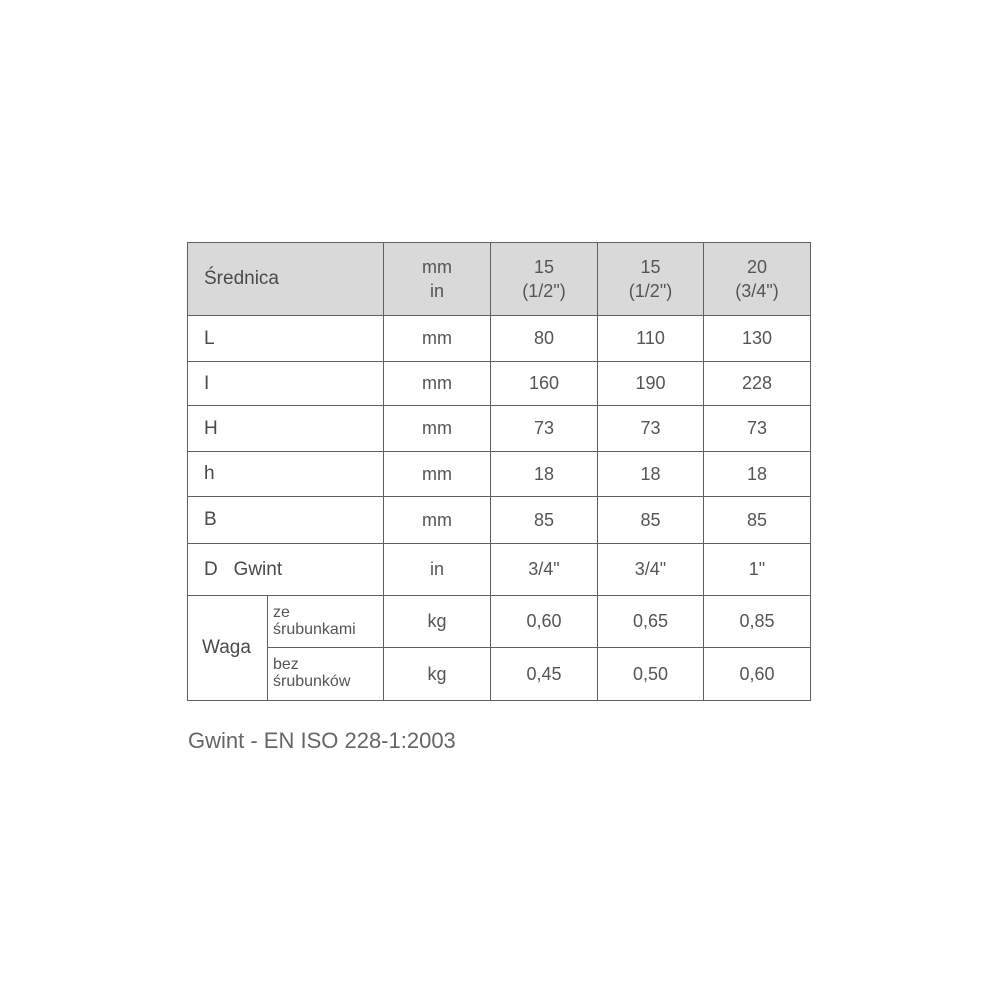 The height and width of the screenshot is (1000, 1000). Describe the element at coordinates (650, 674) in the screenshot. I see `value-cell: 0,50` at that location.